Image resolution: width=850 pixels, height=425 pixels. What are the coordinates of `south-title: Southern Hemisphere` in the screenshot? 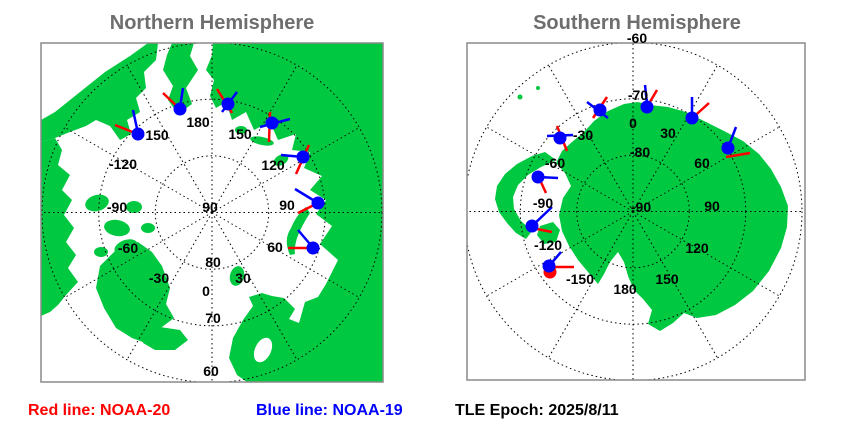 It's located at (637, 23).